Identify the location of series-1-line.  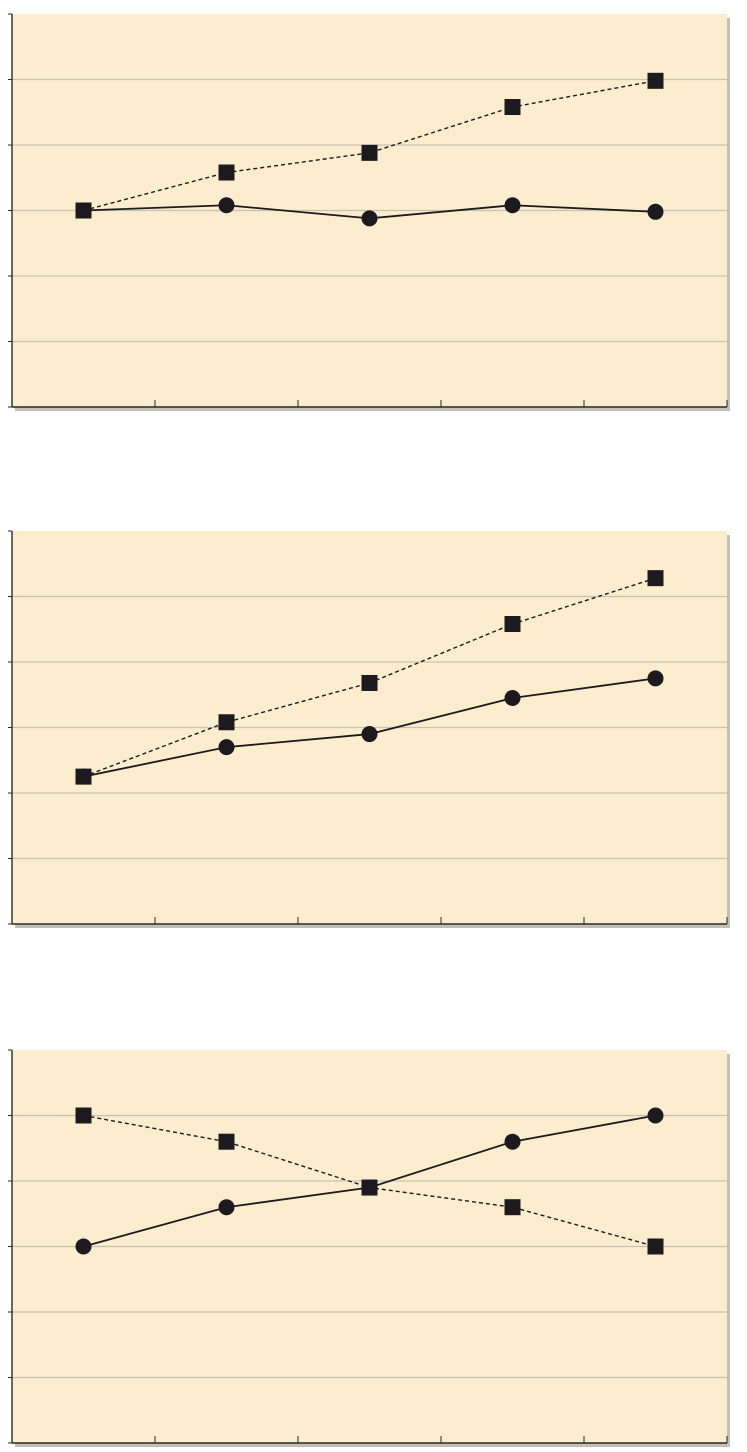
(369, 146).